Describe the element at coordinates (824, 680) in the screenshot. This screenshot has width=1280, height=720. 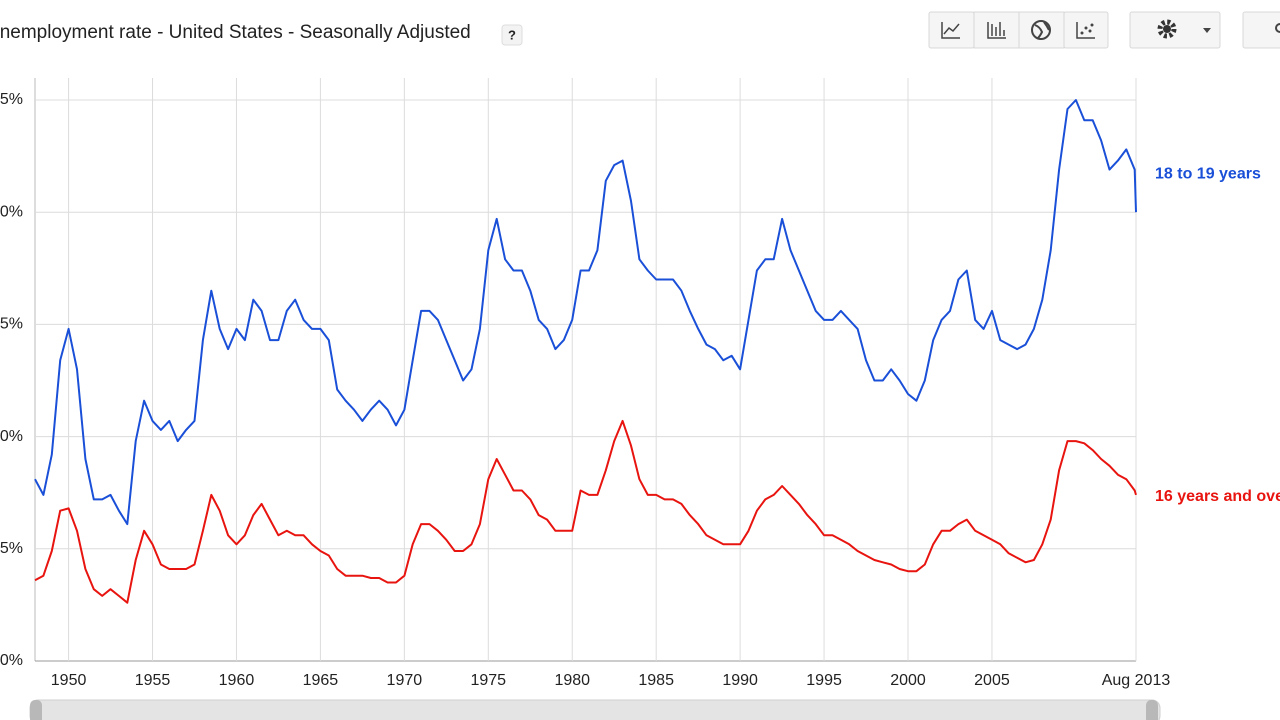
I see `x-tick-label: 1995` at that location.